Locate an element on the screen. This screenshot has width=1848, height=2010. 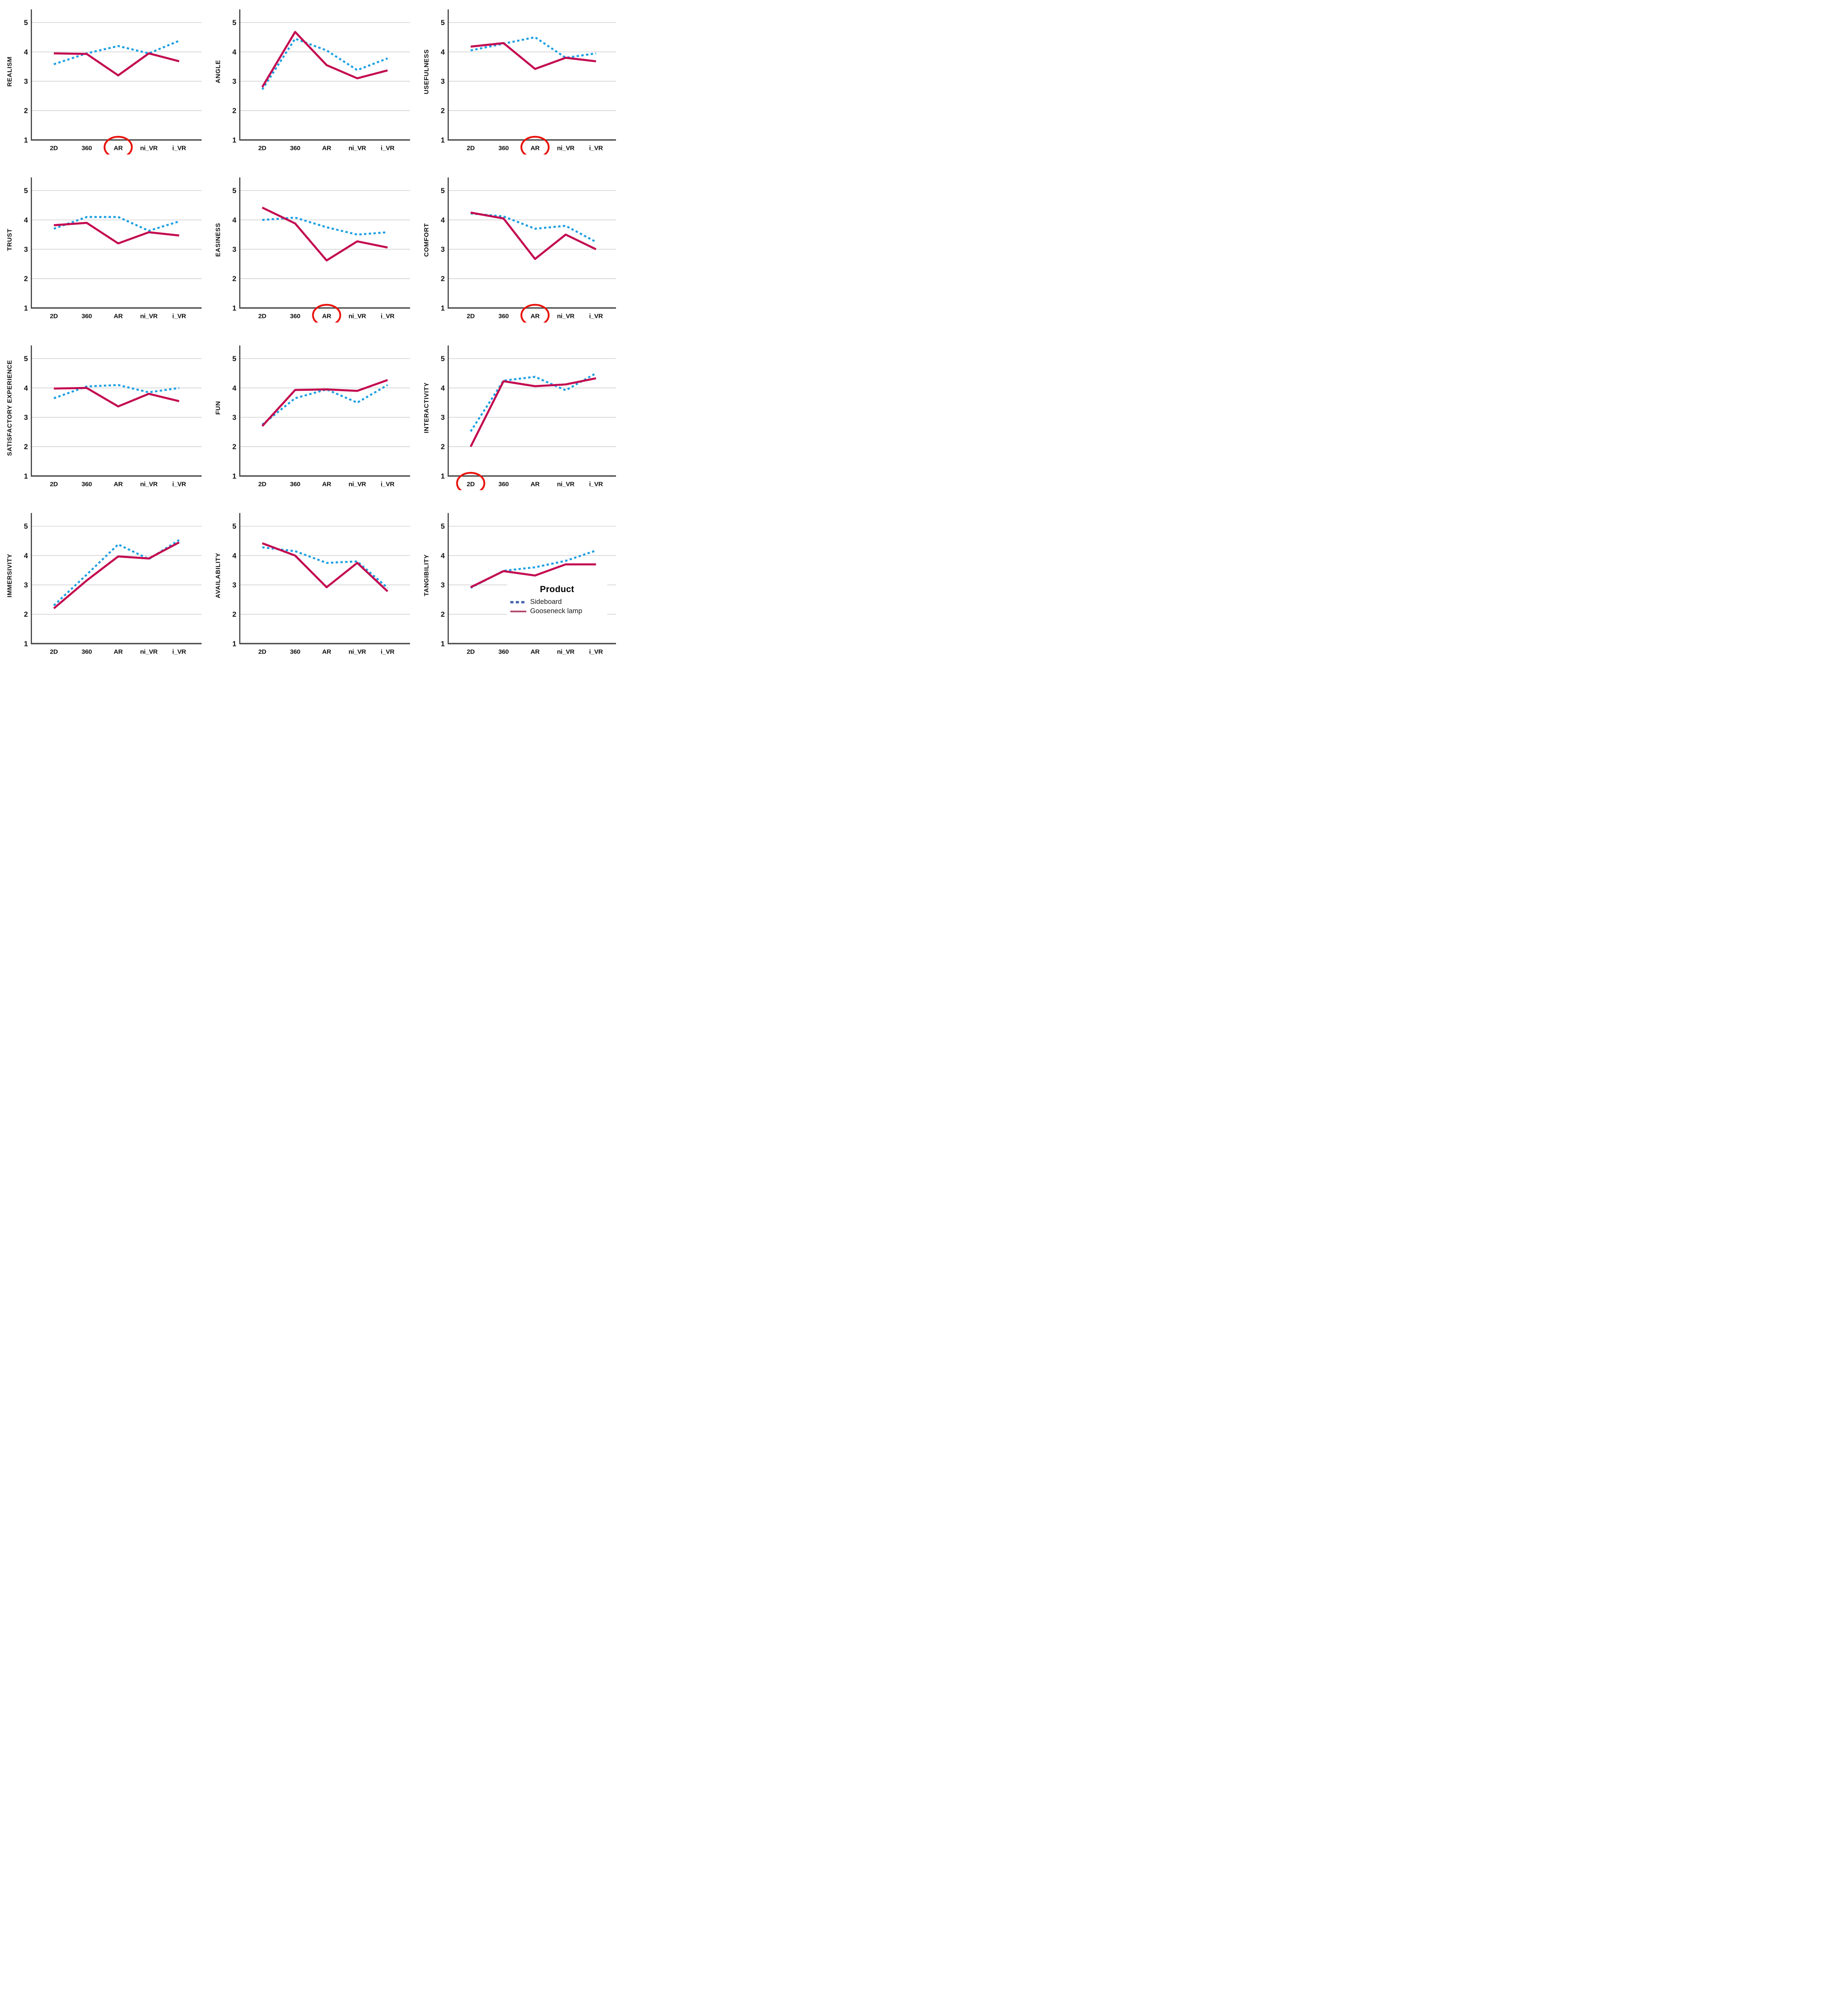
chart-panel-trust: TRUST 1 2 3 4 5 2D 360 AR ni_VR i_VR is located at coordinates (102, 247).